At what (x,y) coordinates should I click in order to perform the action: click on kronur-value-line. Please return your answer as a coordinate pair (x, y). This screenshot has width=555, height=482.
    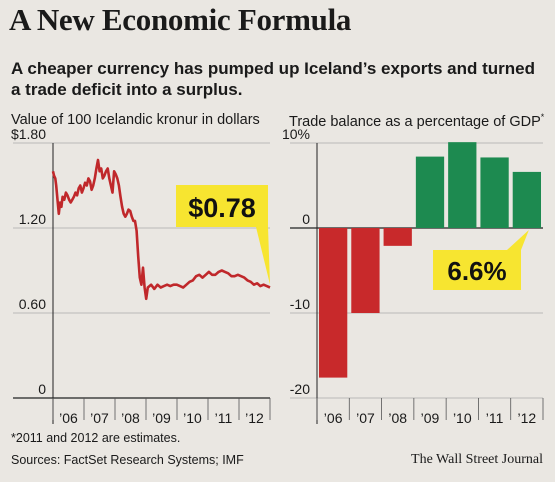
    Looking at the image, I should click on (161, 229).